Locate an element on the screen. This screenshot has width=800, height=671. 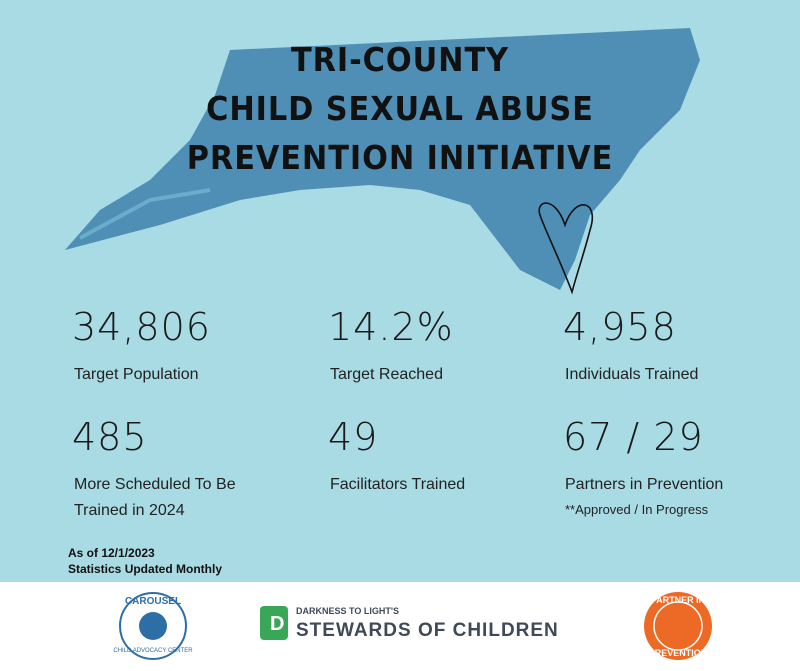
stat-value: 4,958 is located at coordinates (620, 327).